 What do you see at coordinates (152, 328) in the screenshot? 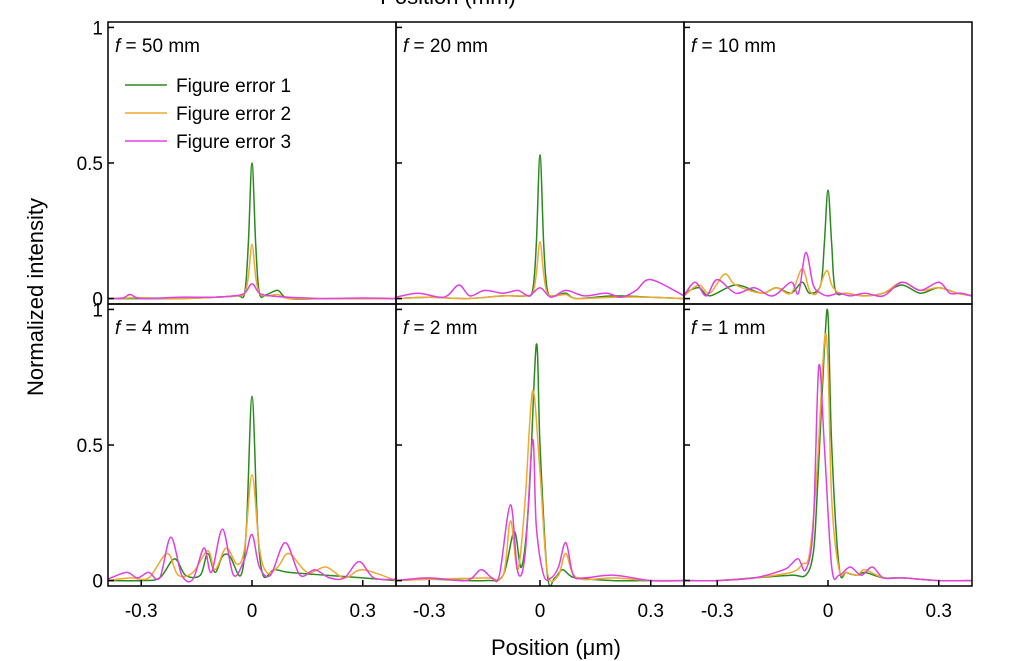
I see `panel-label: f = 4 mm` at bounding box center [152, 328].